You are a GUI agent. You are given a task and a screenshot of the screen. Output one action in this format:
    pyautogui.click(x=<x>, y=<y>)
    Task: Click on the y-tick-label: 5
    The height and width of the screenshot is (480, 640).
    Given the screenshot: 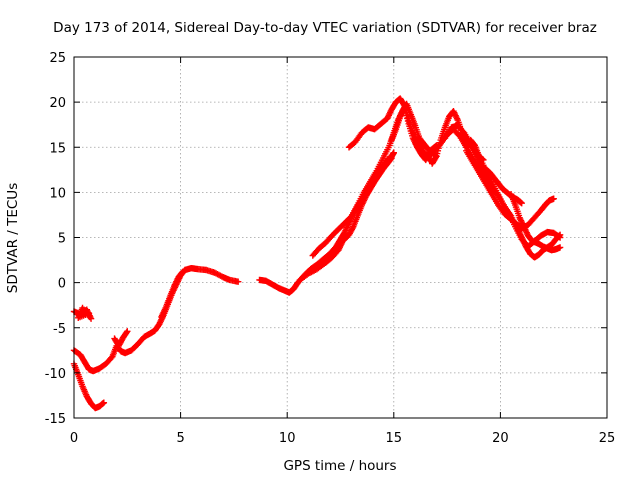 What is the action you would take?
    pyautogui.click(x=62, y=239)
    